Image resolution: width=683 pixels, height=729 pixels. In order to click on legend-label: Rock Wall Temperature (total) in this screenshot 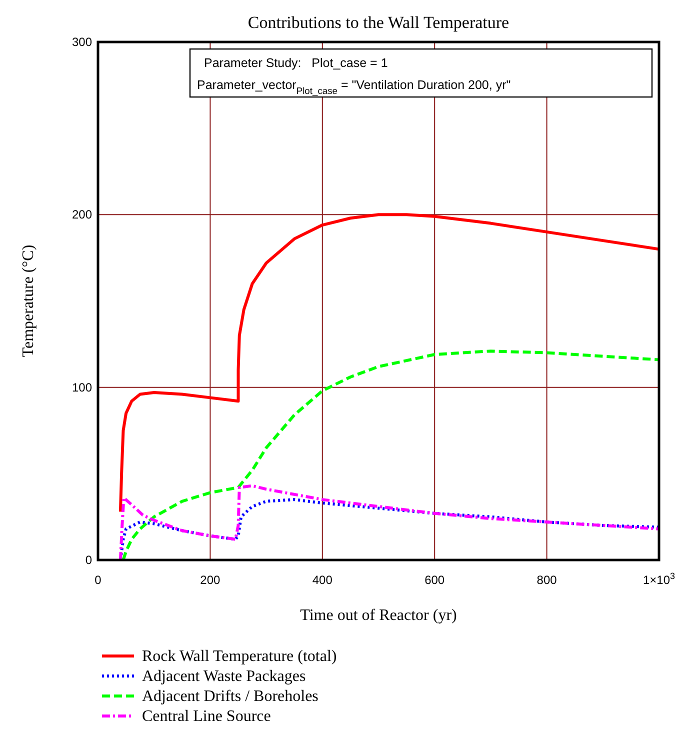, I will do `click(239, 656)`.